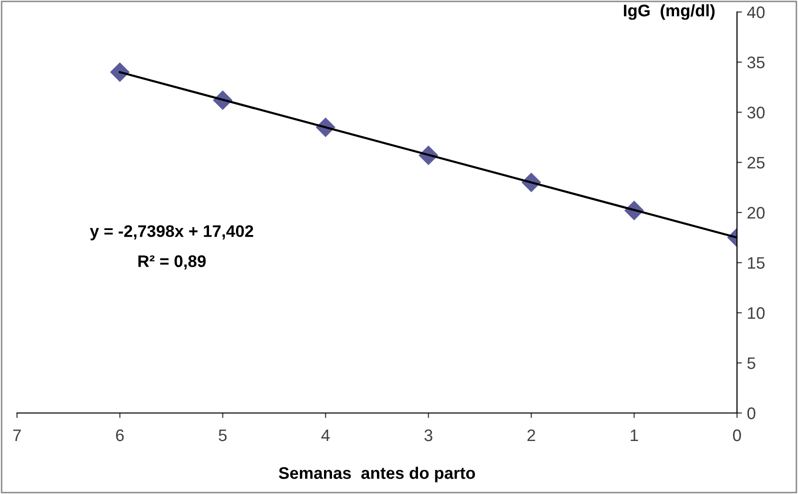 This screenshot has width=798, height=494. What do you see at coordinates (737, 435) in the screenshot?
I see `x-tick-label: 0` at bounding box center [737, 435].